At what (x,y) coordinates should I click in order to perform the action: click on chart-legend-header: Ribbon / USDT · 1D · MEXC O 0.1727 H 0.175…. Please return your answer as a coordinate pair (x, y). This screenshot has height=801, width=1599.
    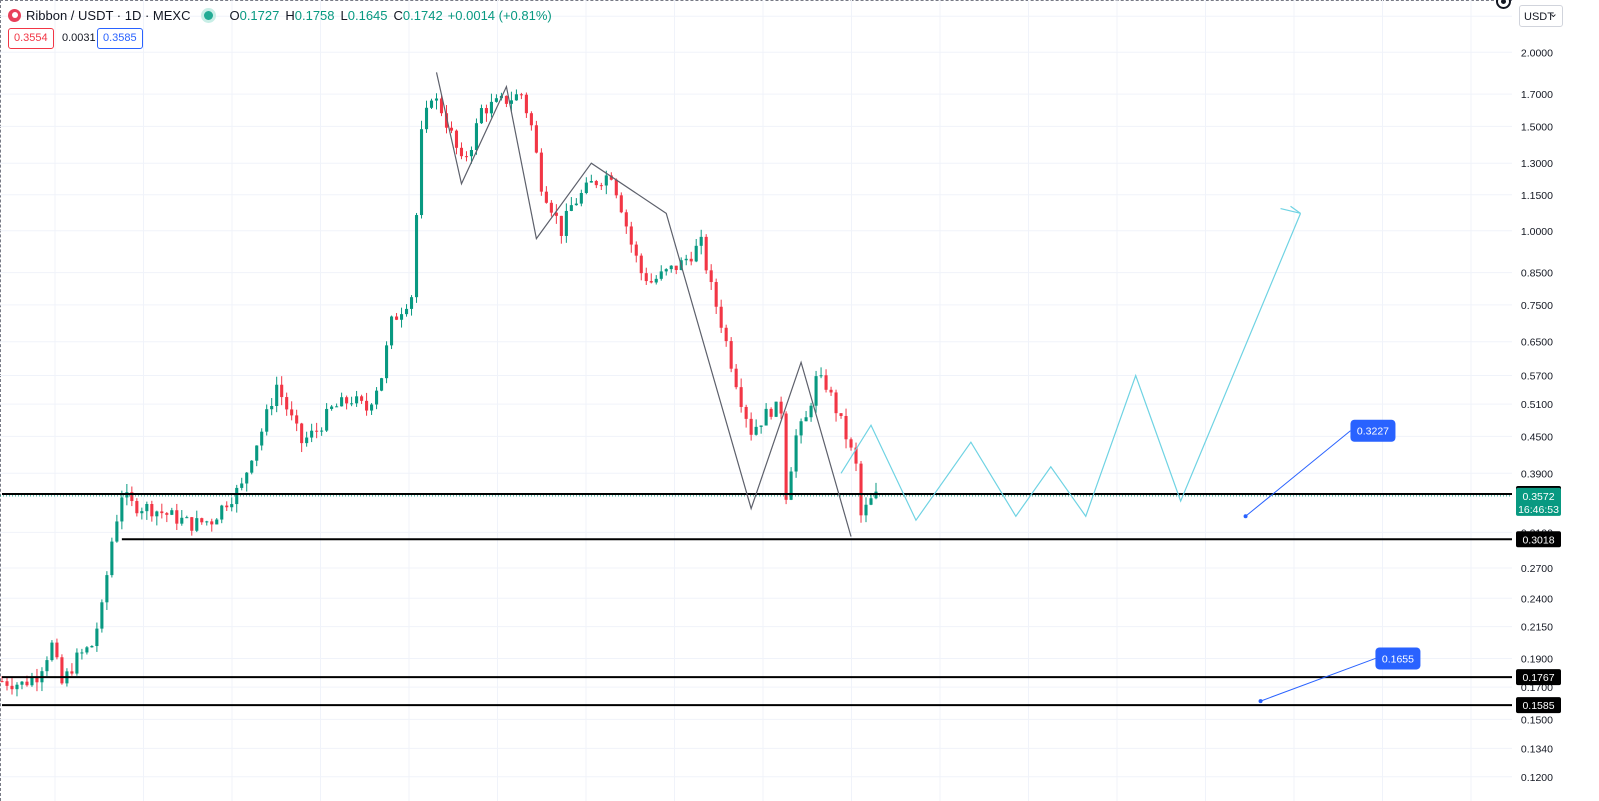
    Looking at the image, I should click on (280, 15).